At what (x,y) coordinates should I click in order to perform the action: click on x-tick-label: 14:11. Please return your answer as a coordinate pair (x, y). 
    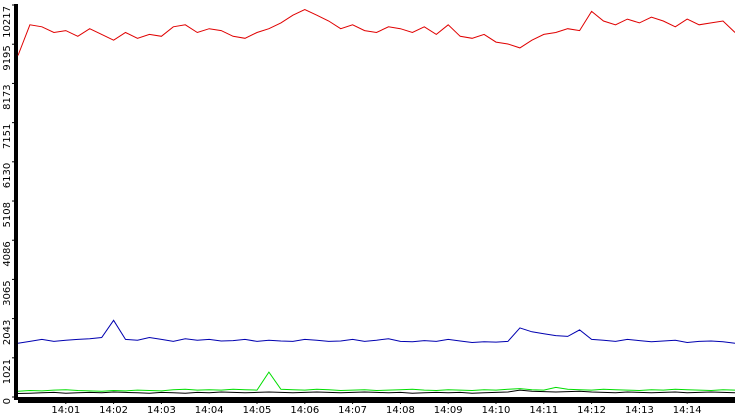
    Looking at the image, I should click on (543, 410).